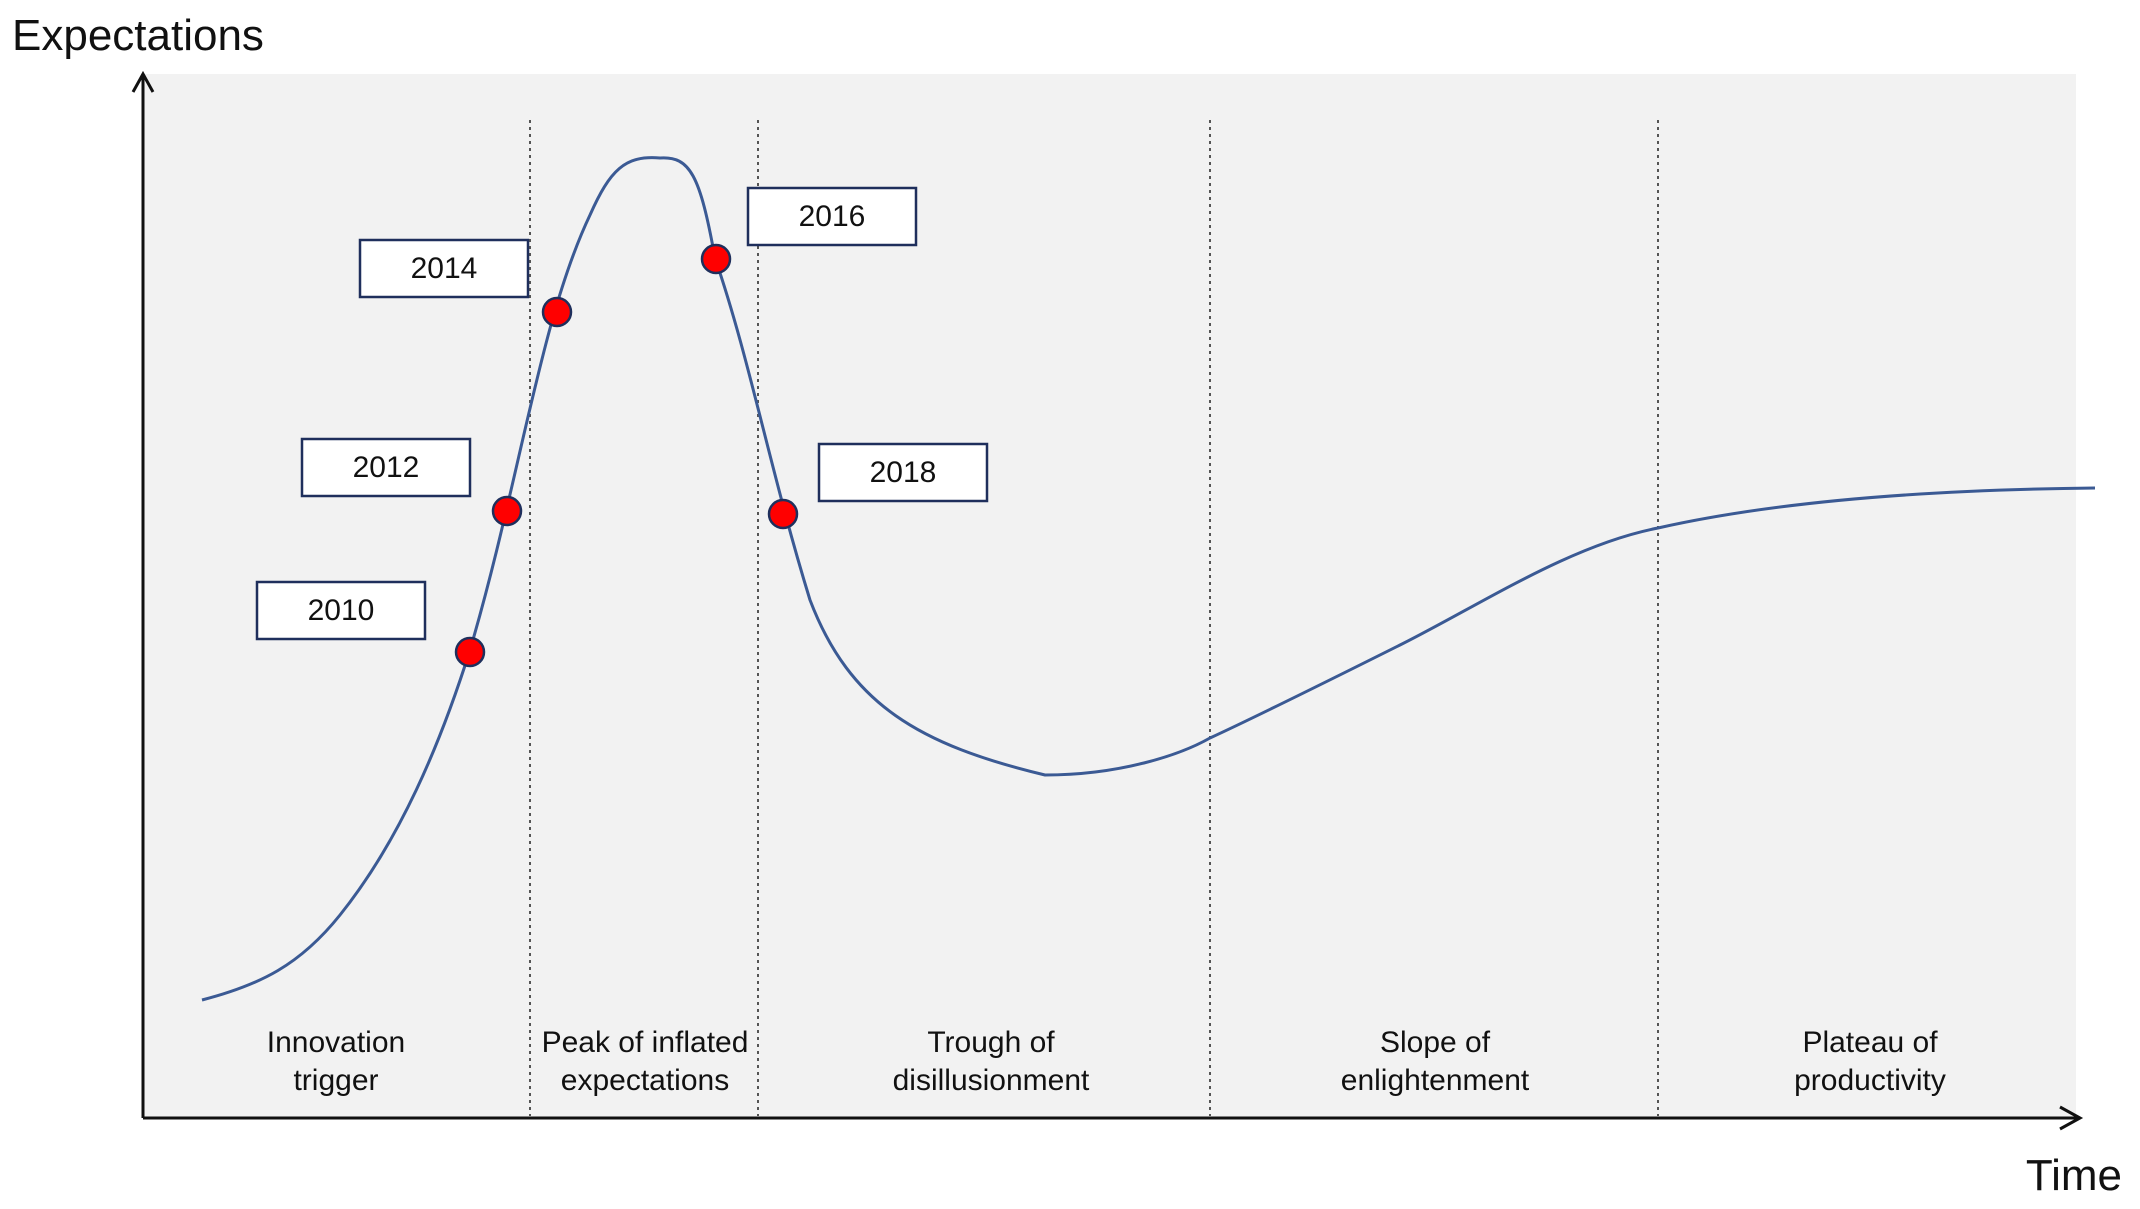  I want to click on phase-peak-of-inflated-expectations: Peak of inflated expectations, so click(645, 1061).